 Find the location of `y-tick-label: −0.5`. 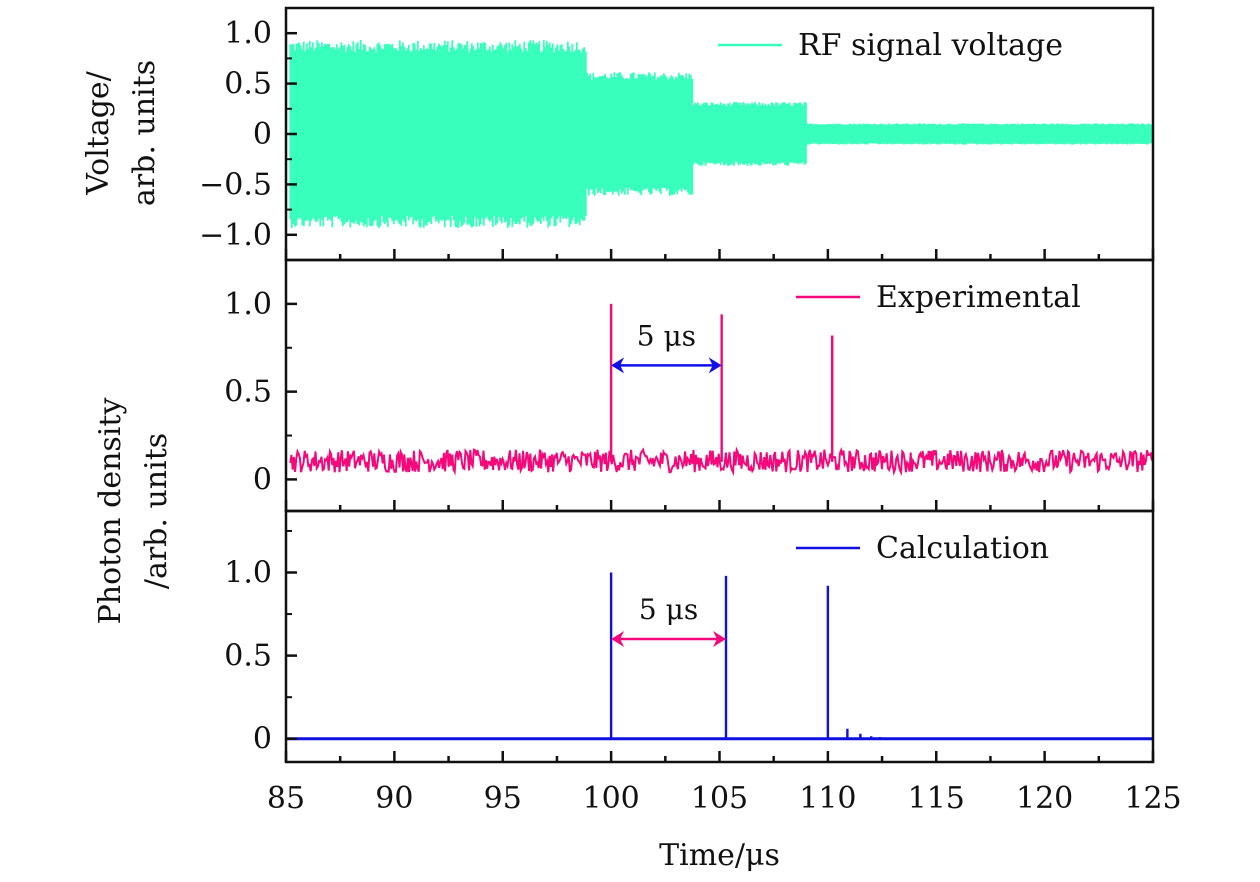

y-tick-label: −0.5 is located at coordinates (235, 184).